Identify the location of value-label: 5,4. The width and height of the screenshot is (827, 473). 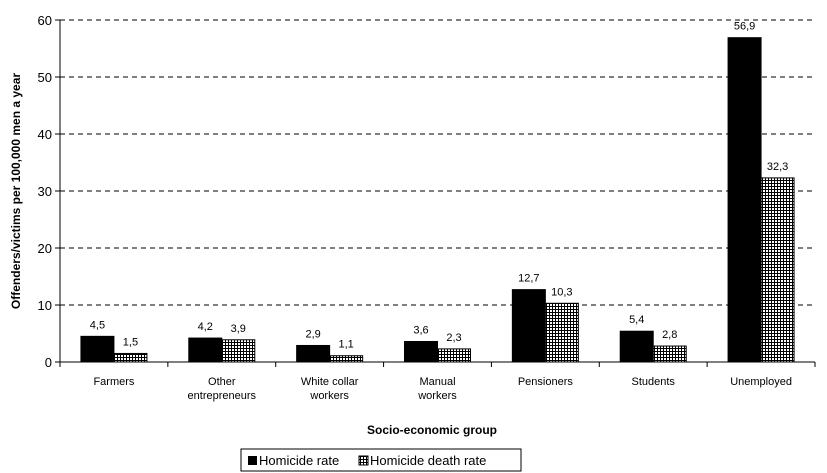
(636, 320).